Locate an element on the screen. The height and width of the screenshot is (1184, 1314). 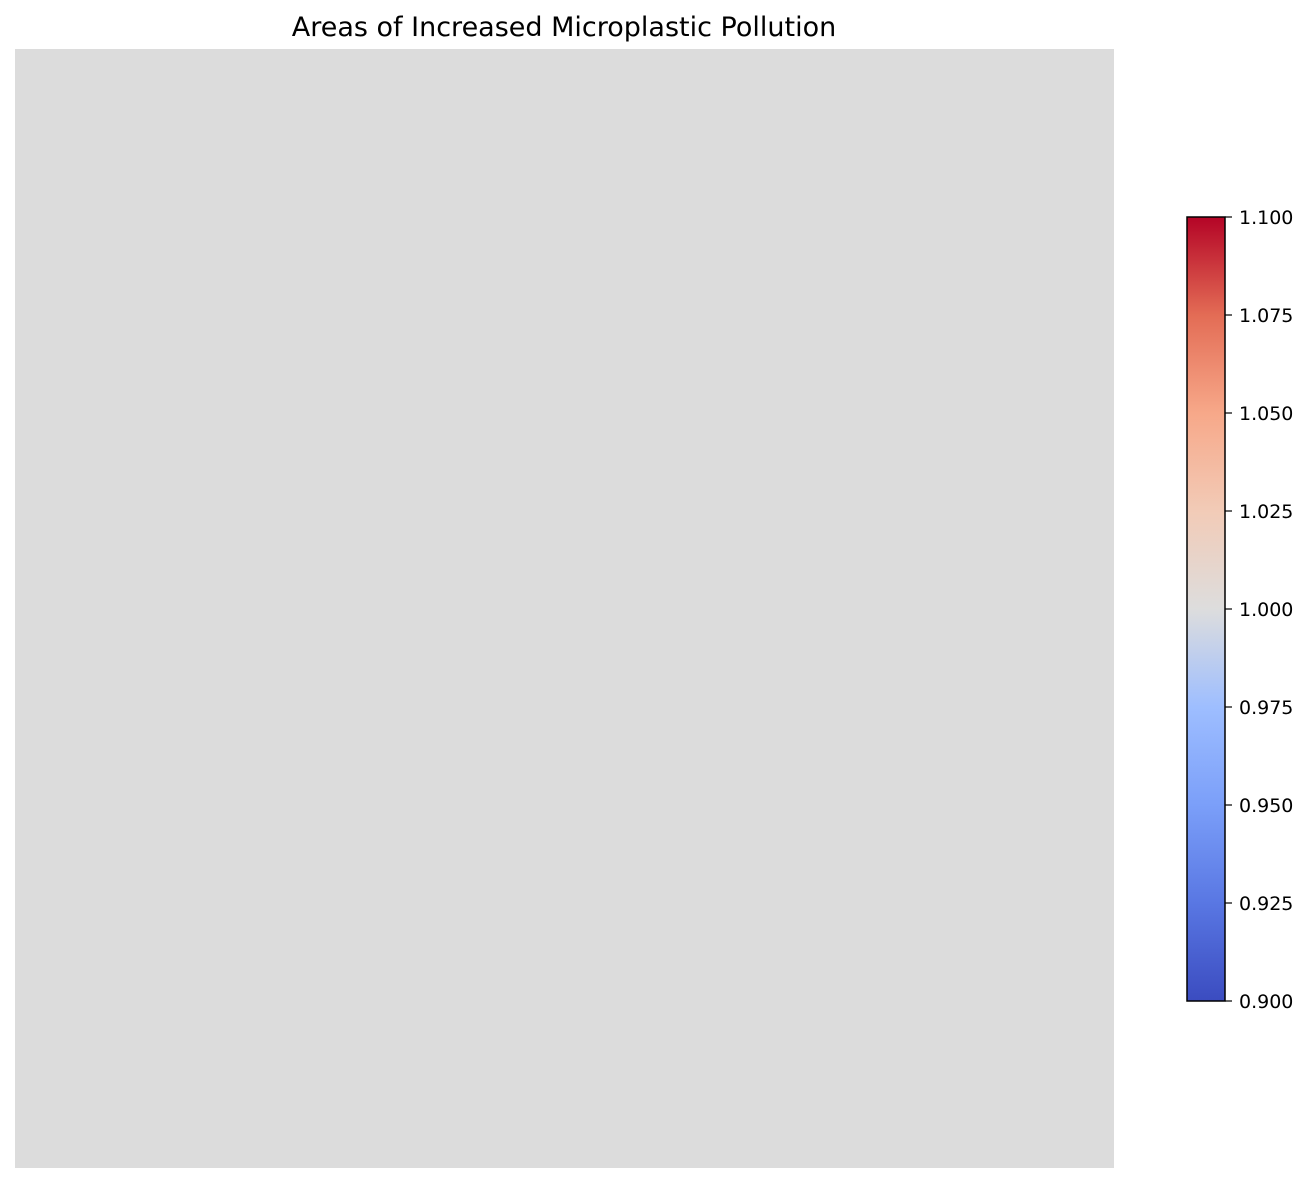
colorbar-tick-label: 1.075 is located at coordinates (1266, 316).